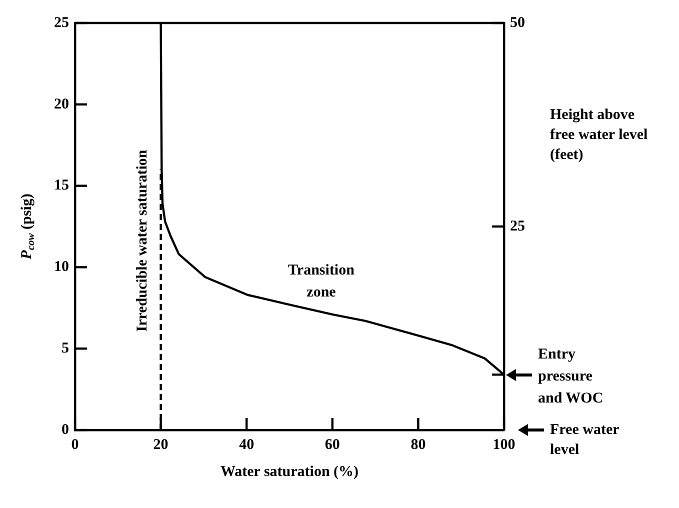  I want to click on annotation: Transition zone, so click(322, 281).